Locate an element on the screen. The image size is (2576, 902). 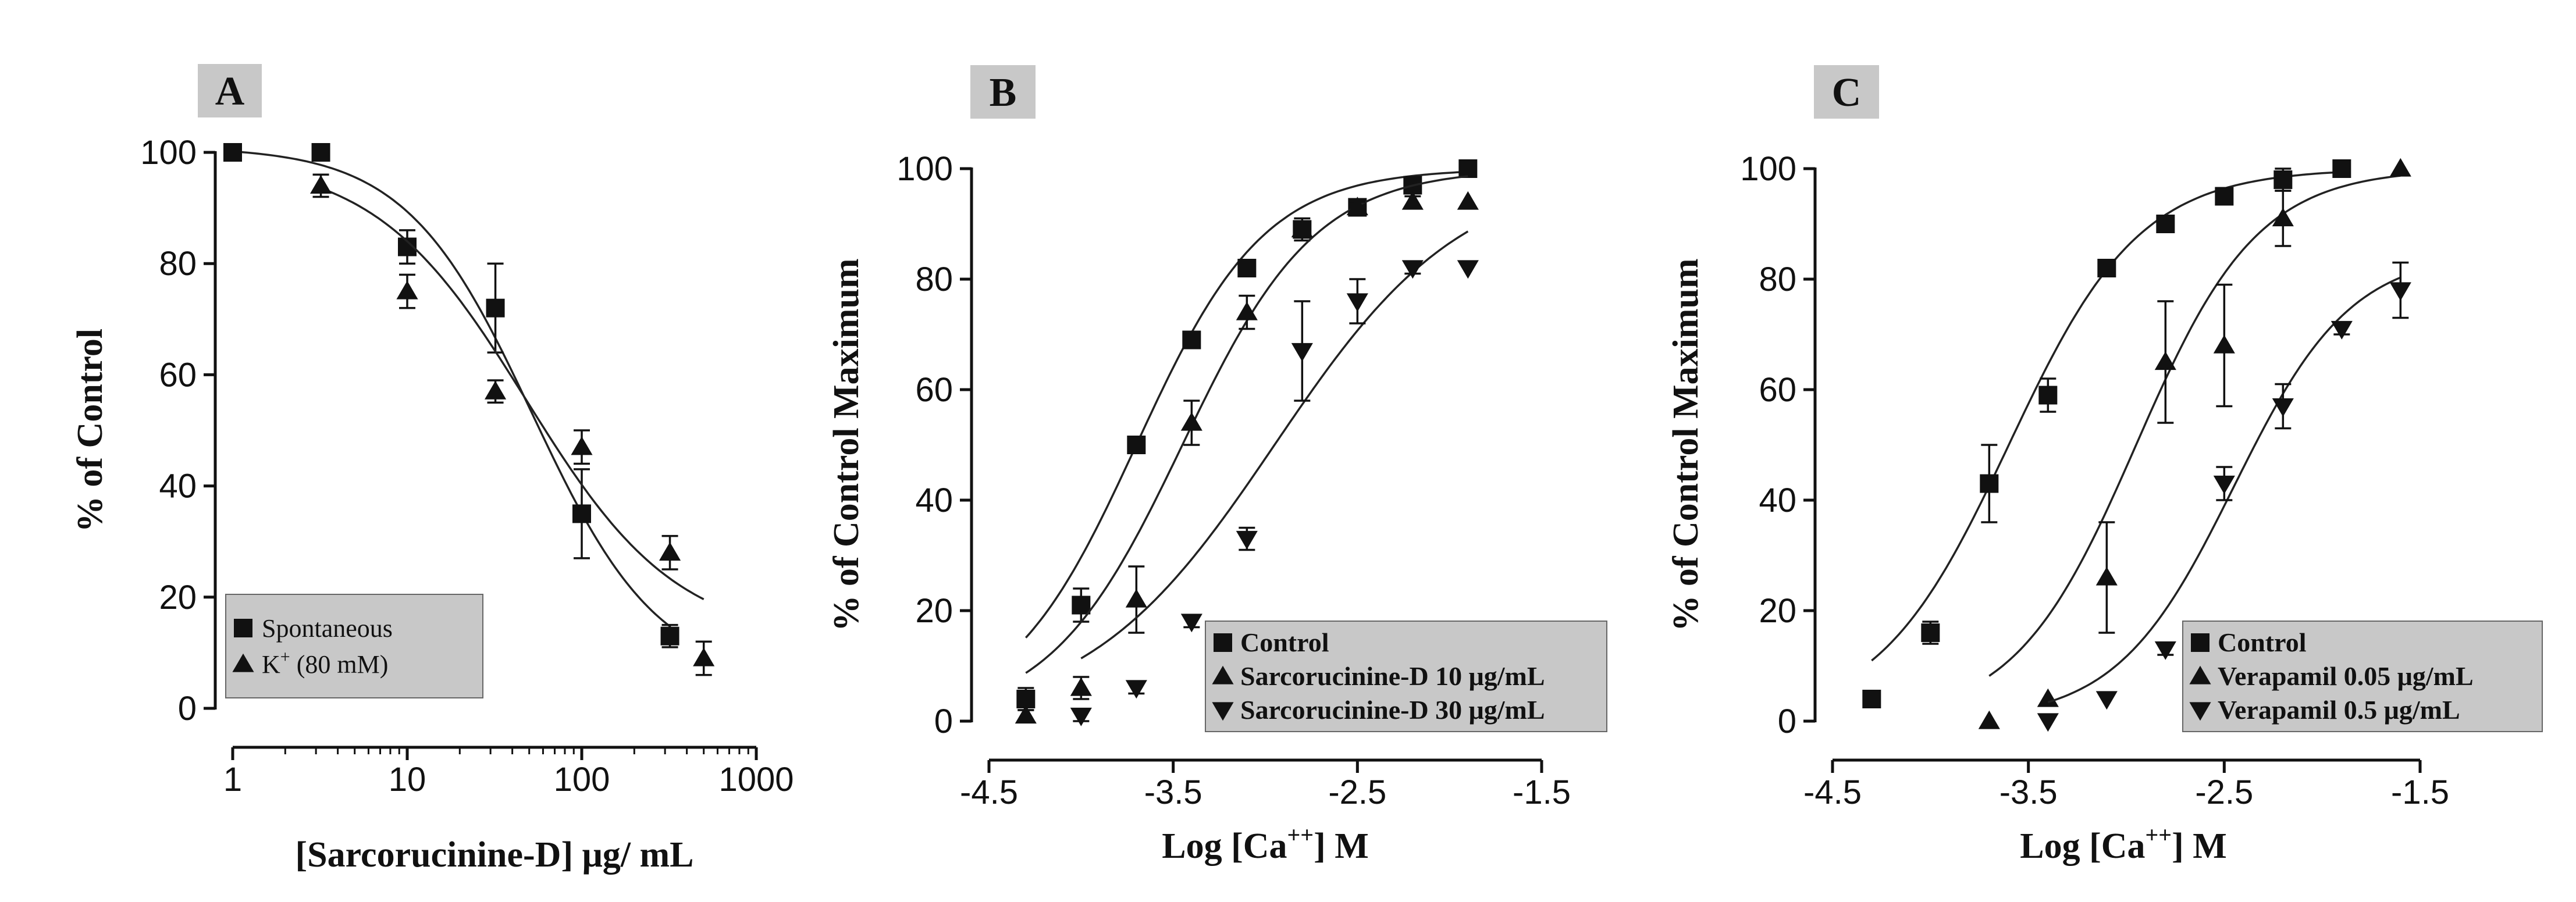
y-axis-title: % of Control Maximum is located at coordinates (1686, 444).